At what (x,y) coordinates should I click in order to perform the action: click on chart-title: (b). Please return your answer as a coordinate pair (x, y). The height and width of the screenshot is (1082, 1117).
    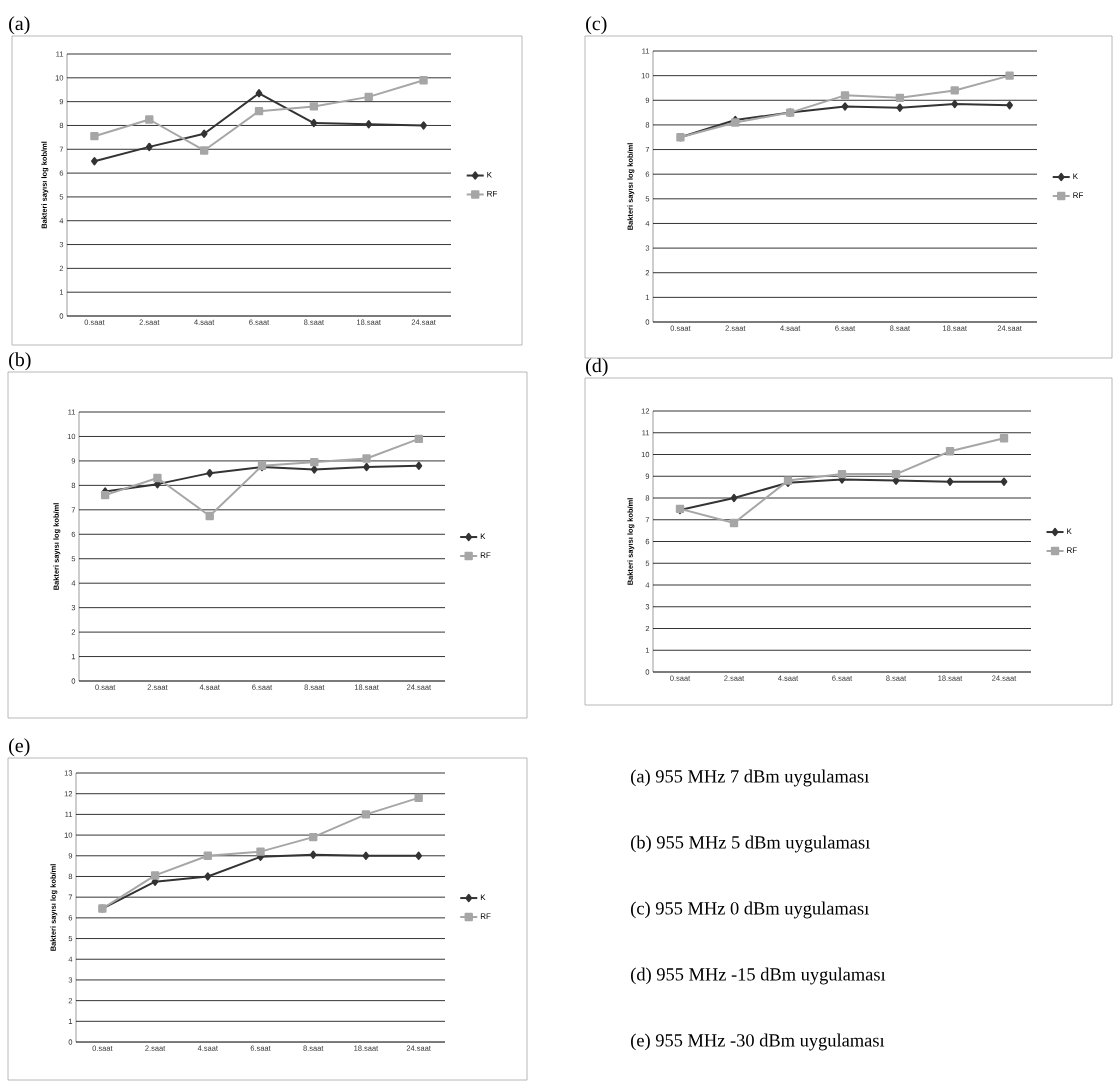
    Looking at the image, I should click on (20, 361).